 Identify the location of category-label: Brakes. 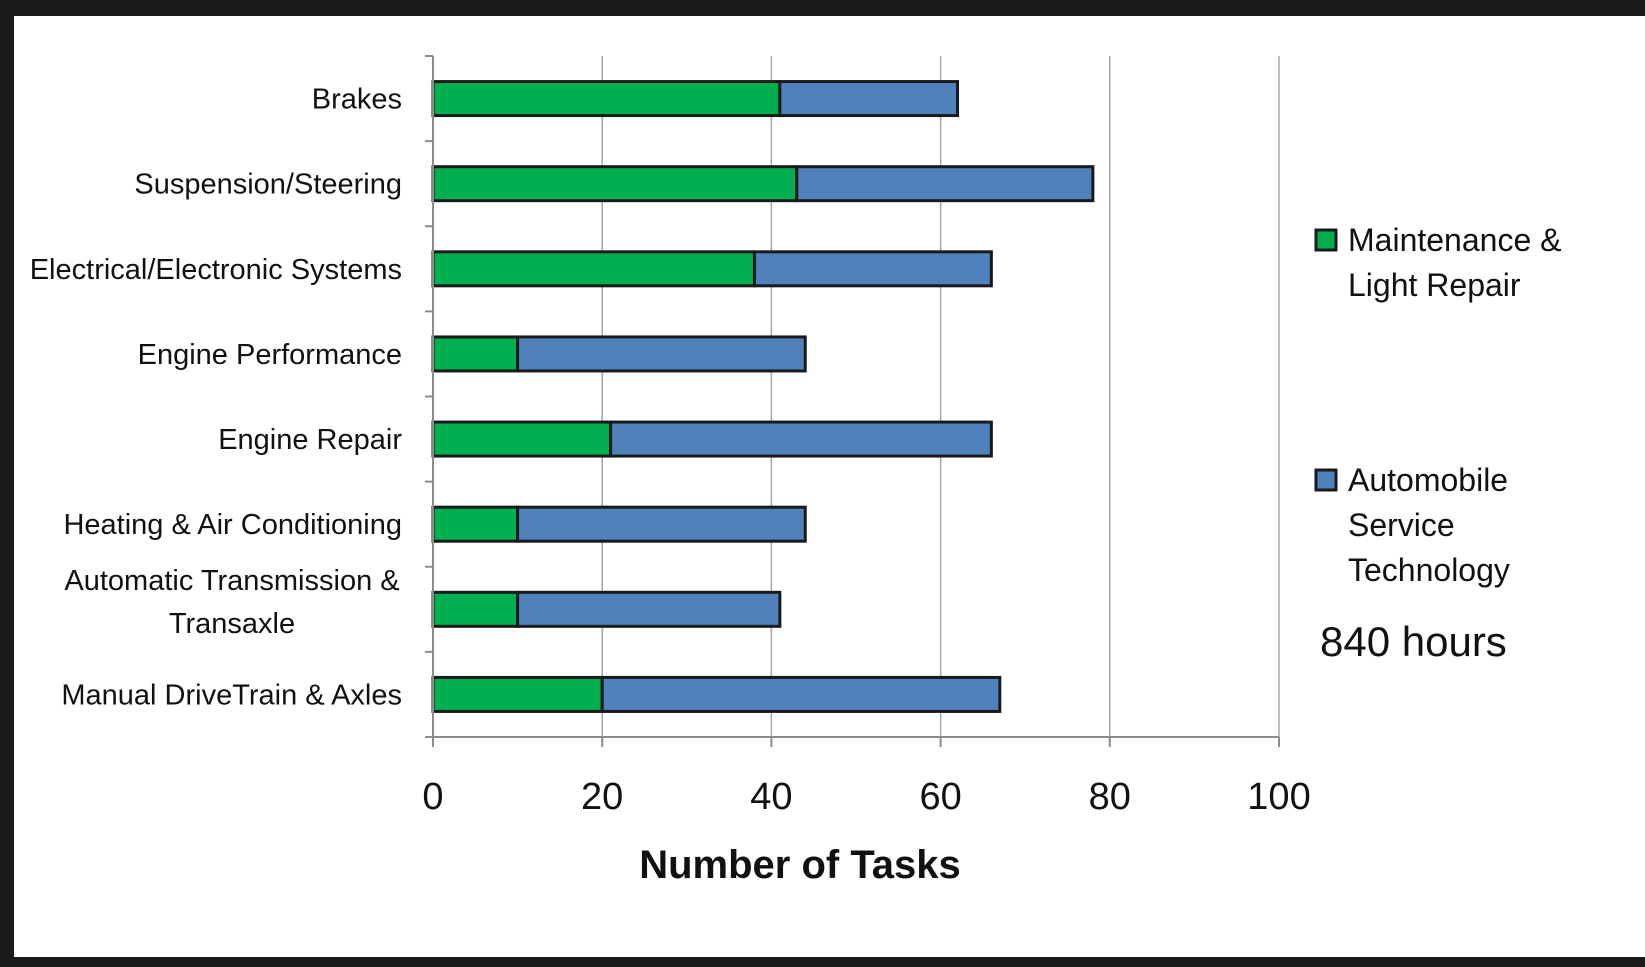
(357, 100).